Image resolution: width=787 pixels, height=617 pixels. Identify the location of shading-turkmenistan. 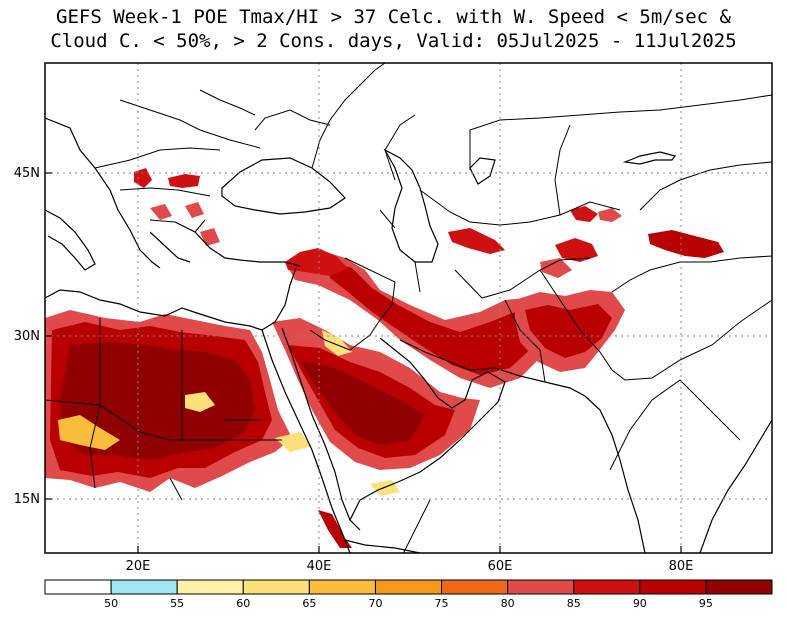
(476, 241).